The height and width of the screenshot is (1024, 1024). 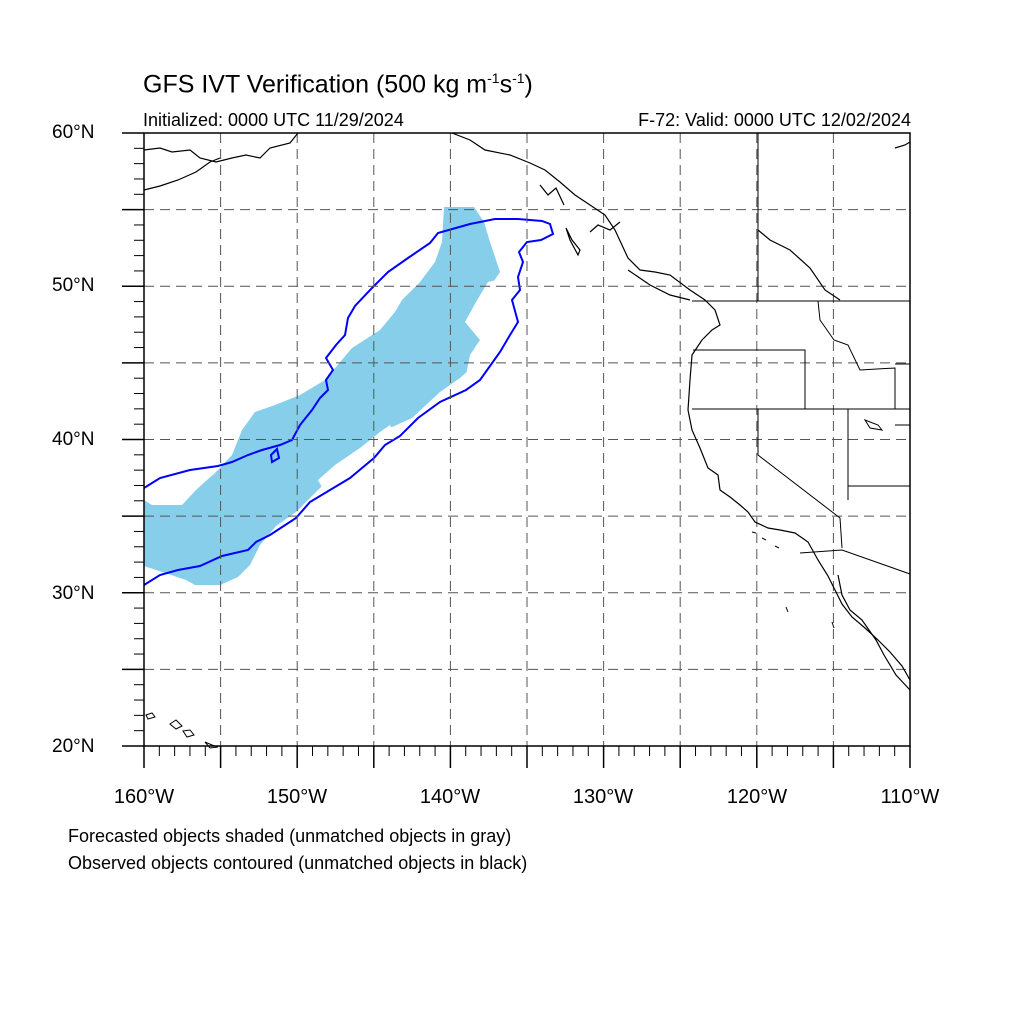 What do you see at coordinates (182, 730) in the screenshot?
I see `hawaiian-islands` at bounding box center [182, 730].